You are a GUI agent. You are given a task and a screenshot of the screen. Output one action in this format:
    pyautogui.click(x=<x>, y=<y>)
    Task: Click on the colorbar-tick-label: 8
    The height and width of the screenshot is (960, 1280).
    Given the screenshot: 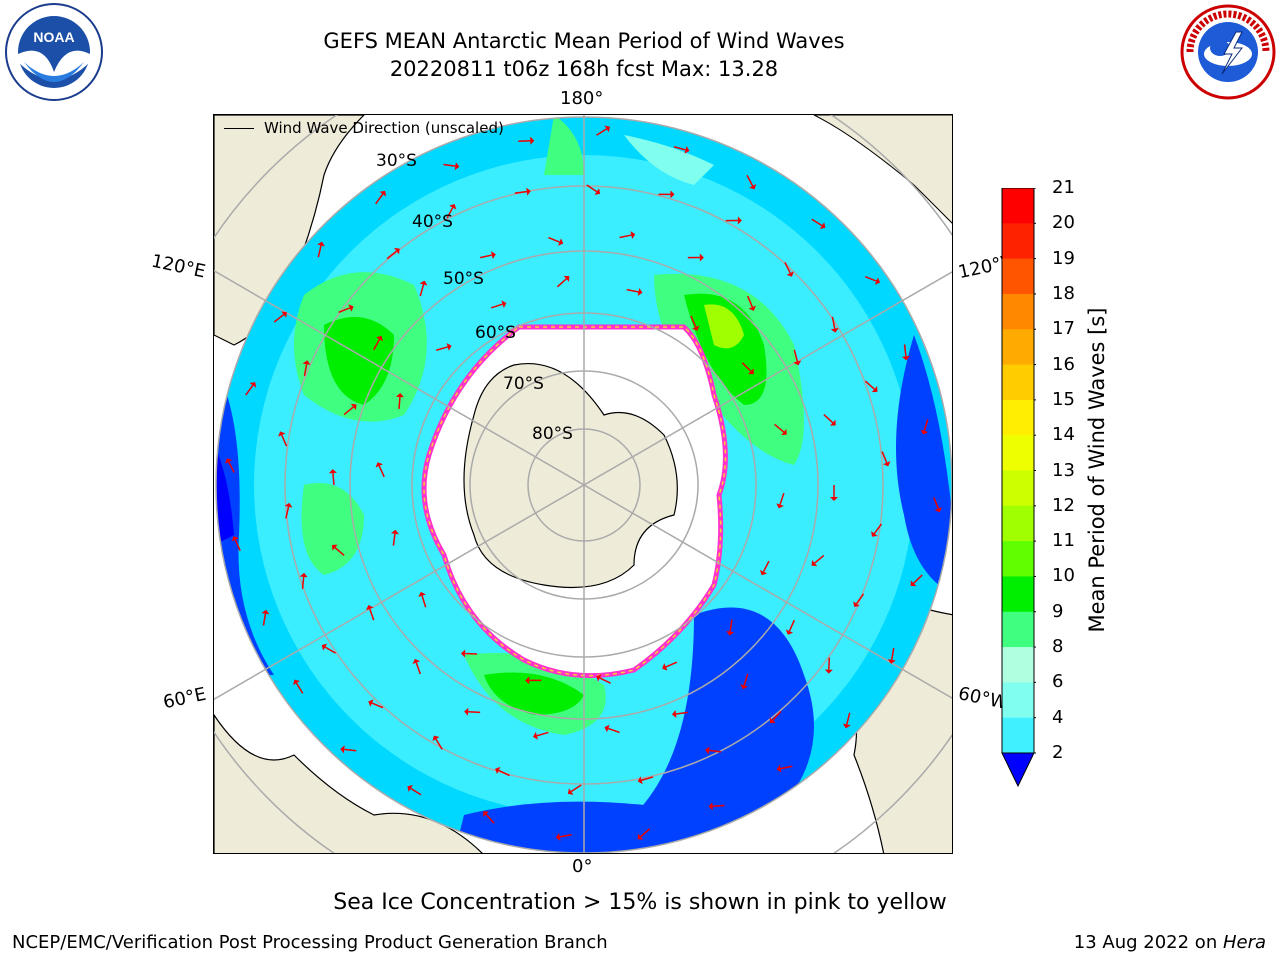 What is the action you would take?
    pyautogui.click(x=1058, y=647)
    